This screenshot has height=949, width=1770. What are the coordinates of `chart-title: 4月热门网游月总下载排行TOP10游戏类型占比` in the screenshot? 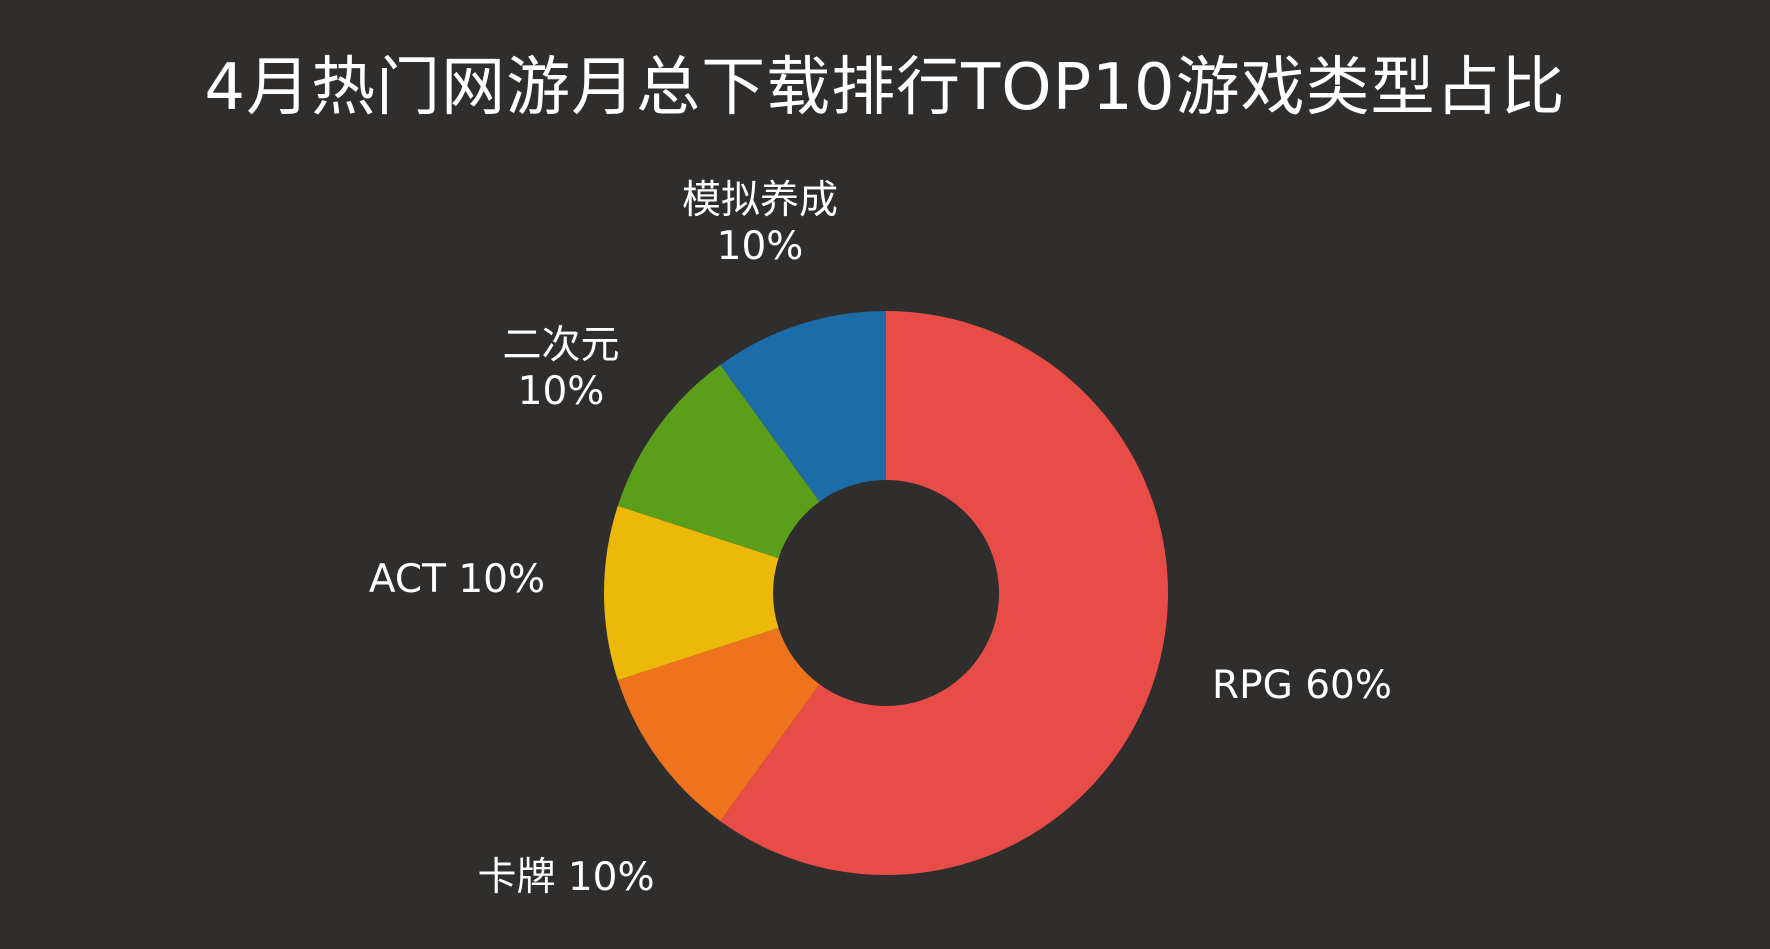 It's located at (885, 88).